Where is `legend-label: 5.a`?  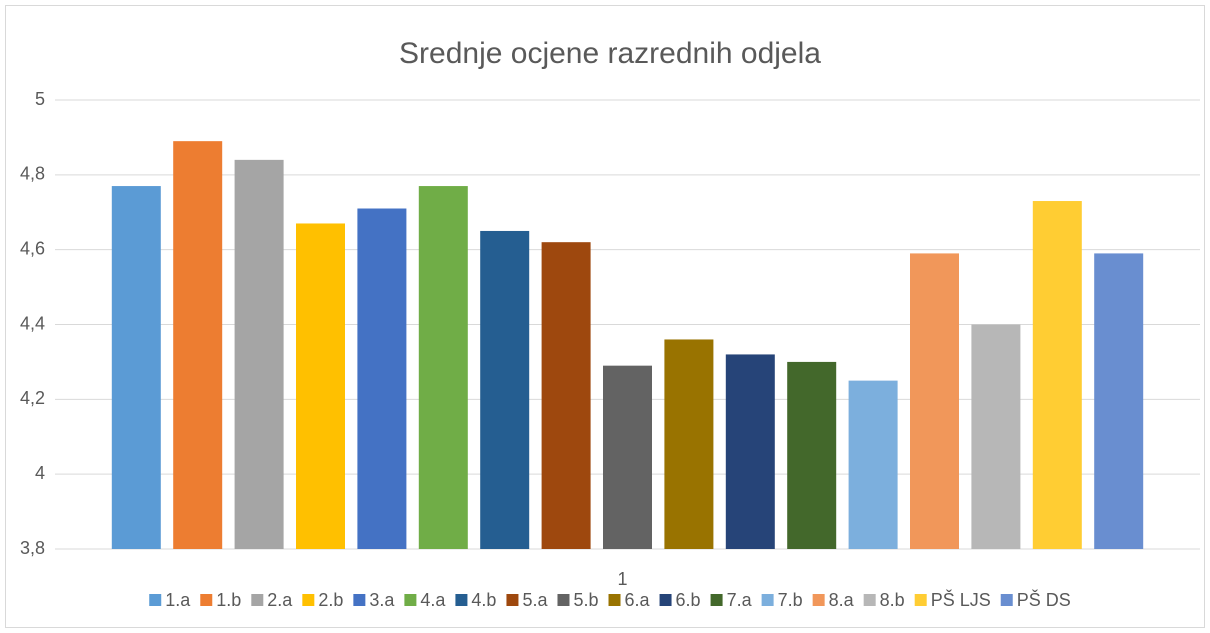 legend-label: 5.a is located at coordinates (535, 600).